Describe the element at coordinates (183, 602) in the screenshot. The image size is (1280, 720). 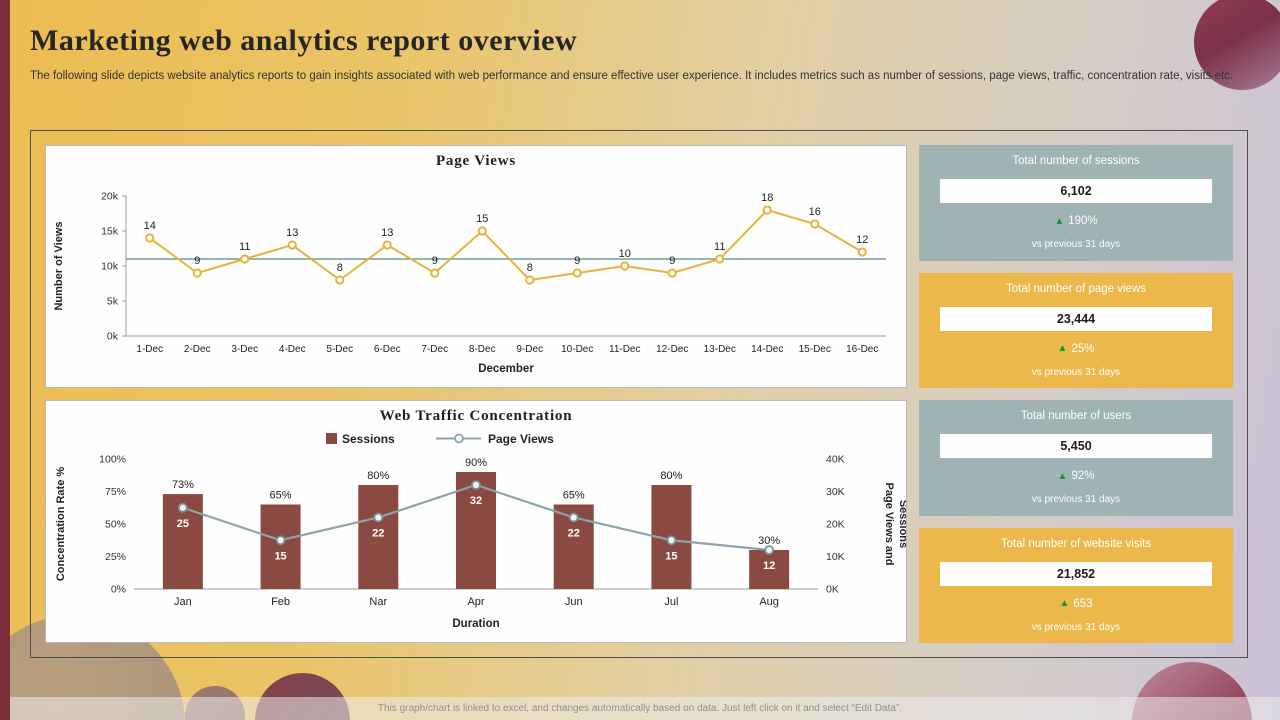
I see `svg-text: Jan` at that location.